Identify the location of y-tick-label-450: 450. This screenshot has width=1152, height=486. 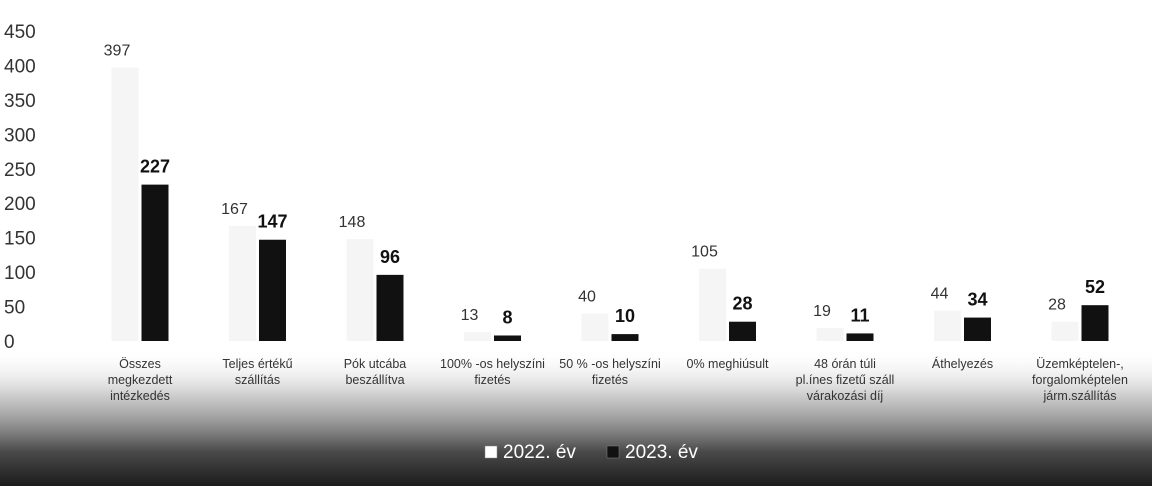
(20, 32).